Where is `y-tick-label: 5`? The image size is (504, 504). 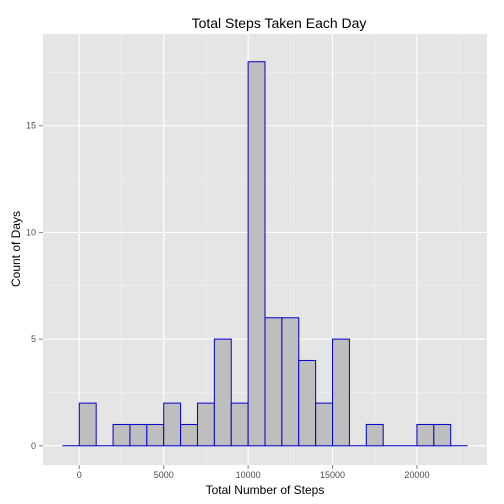 y-tick-label: 5 is located at coordinates (33, 339).